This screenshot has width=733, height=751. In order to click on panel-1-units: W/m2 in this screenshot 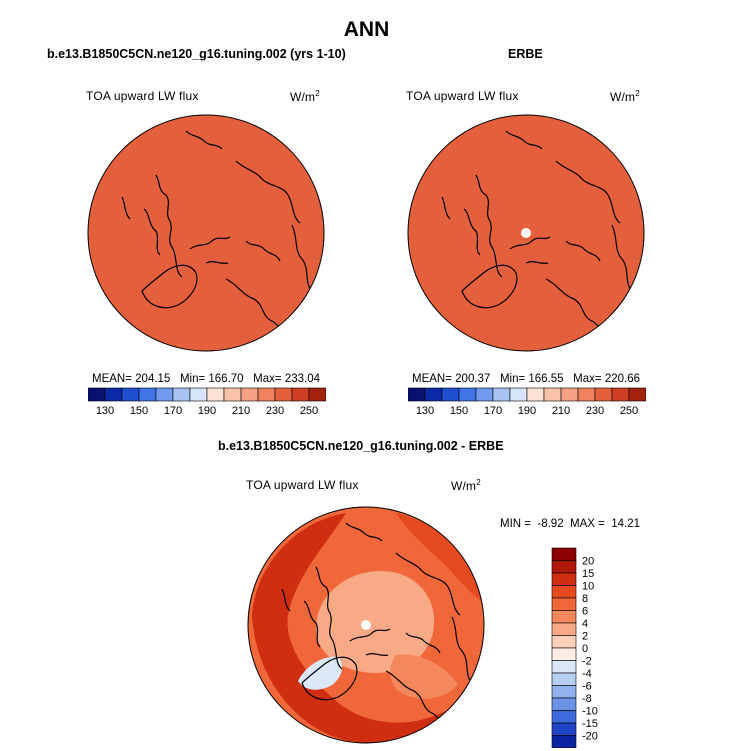, I will do `click(305, 96)`.